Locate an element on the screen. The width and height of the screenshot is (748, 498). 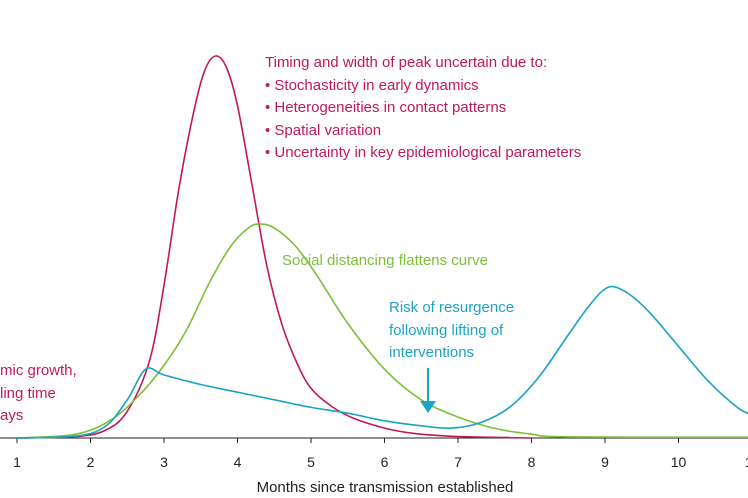
x-tick-label: 2 is located at coordinates (91, 462).